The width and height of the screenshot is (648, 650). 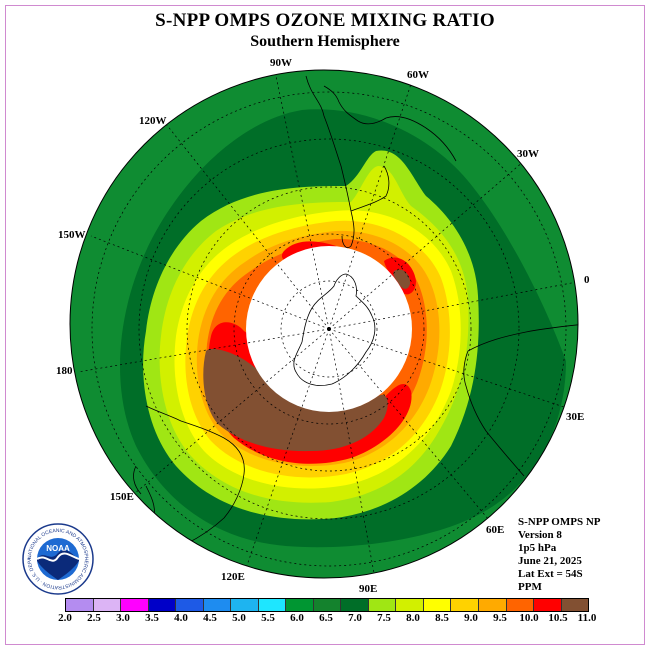 What do you see at coordinates (64, 371) in the screenshot?
I see `lon-label-180: 180` at bounding box center [64, 371].